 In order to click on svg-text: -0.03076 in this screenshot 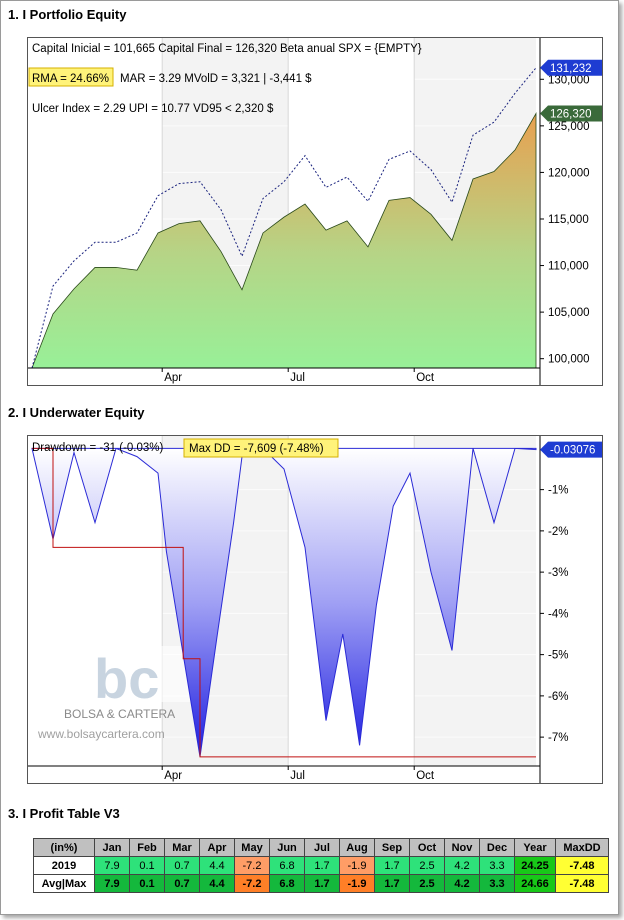, I will do `click(572, 451)`.